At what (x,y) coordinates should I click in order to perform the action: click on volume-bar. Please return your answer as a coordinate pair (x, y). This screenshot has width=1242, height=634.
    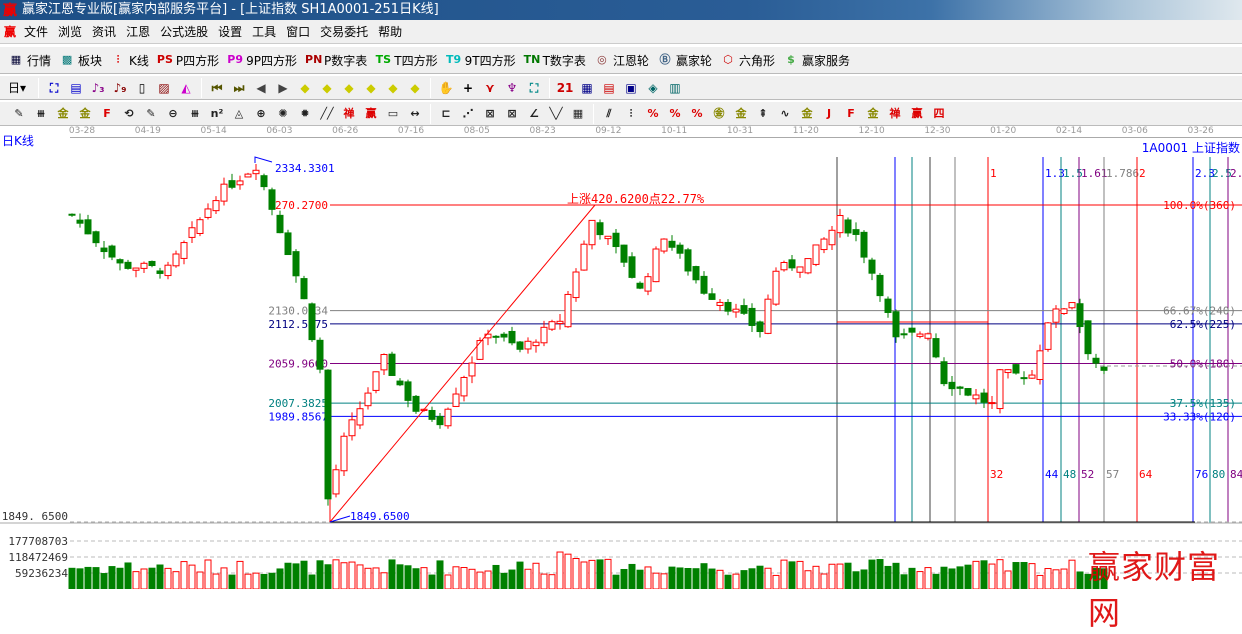
    Looking at the image, I should click on (1032, 576).